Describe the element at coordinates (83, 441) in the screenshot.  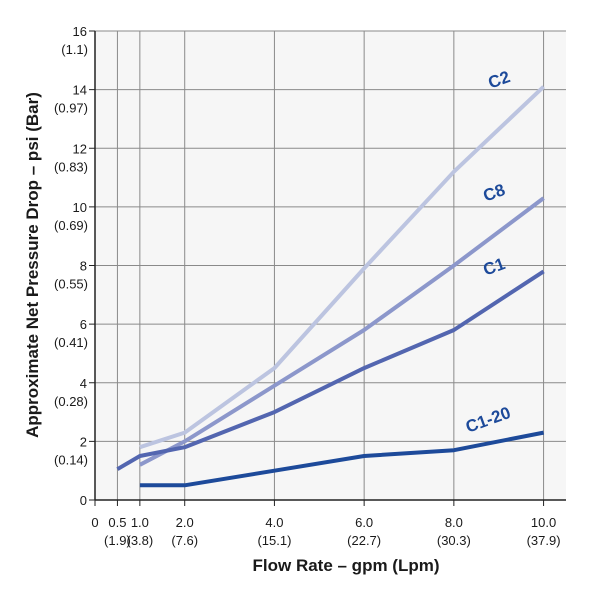
I see `y-tick-label: 2` at that location.